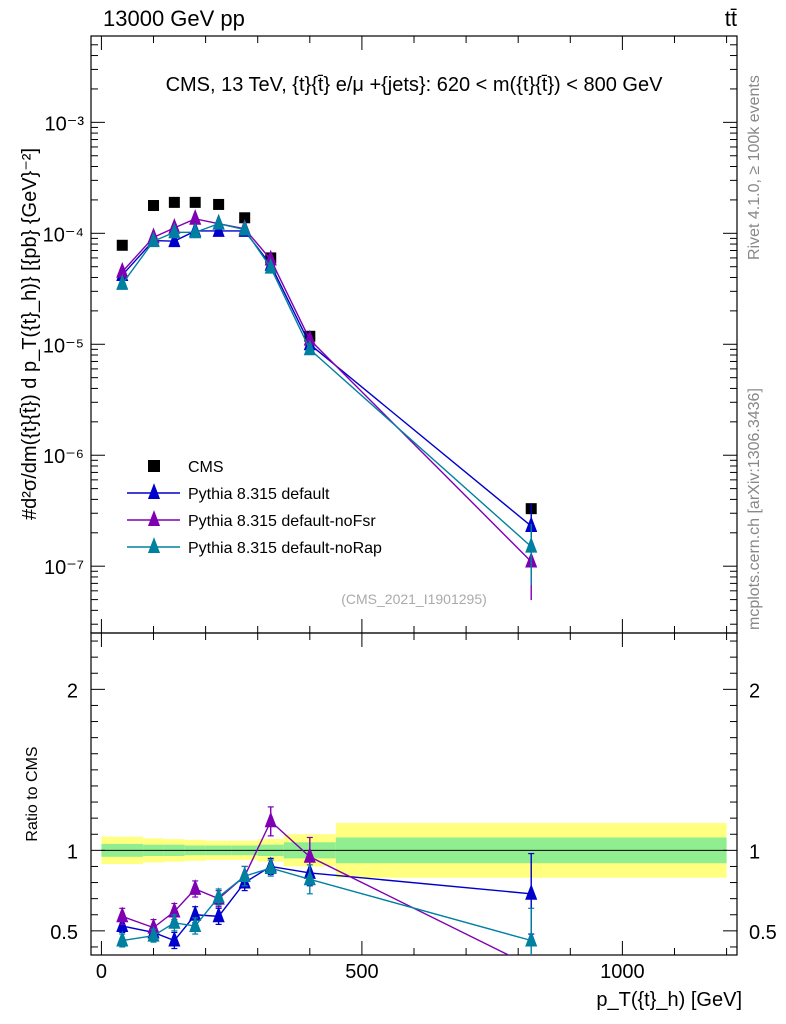 This screenshot has height=1024, width=786. What do you see at coordinates (414, 850) in the screenshot?
I see `ratio-uncertainty-bands` at bounding box center [414, 850].